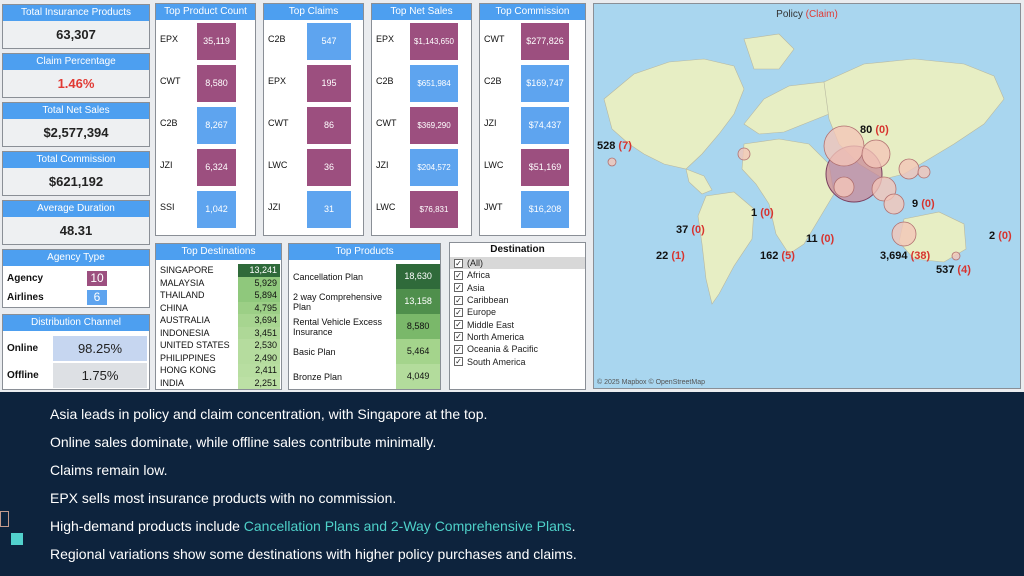 The image size is (1024, 576). What do you see at coordinates (421, 209) in the screenshot?
I see `bar-row: LWC $76,831` at bounding box center [421, 209].